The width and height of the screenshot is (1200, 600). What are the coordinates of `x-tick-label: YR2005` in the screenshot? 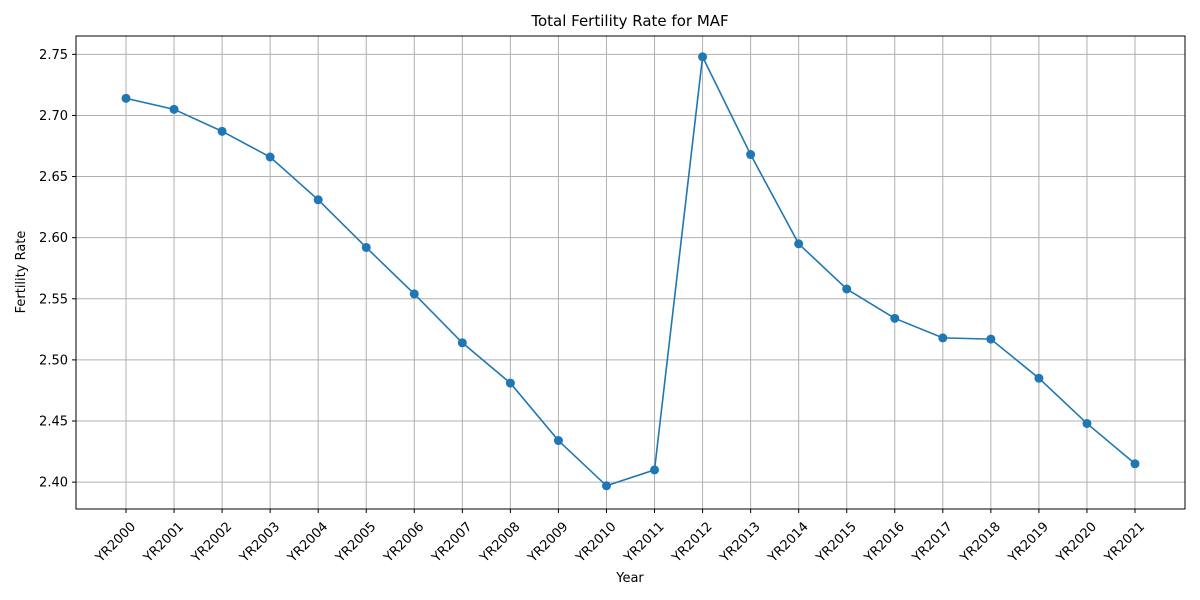 It's located at (356, 542).